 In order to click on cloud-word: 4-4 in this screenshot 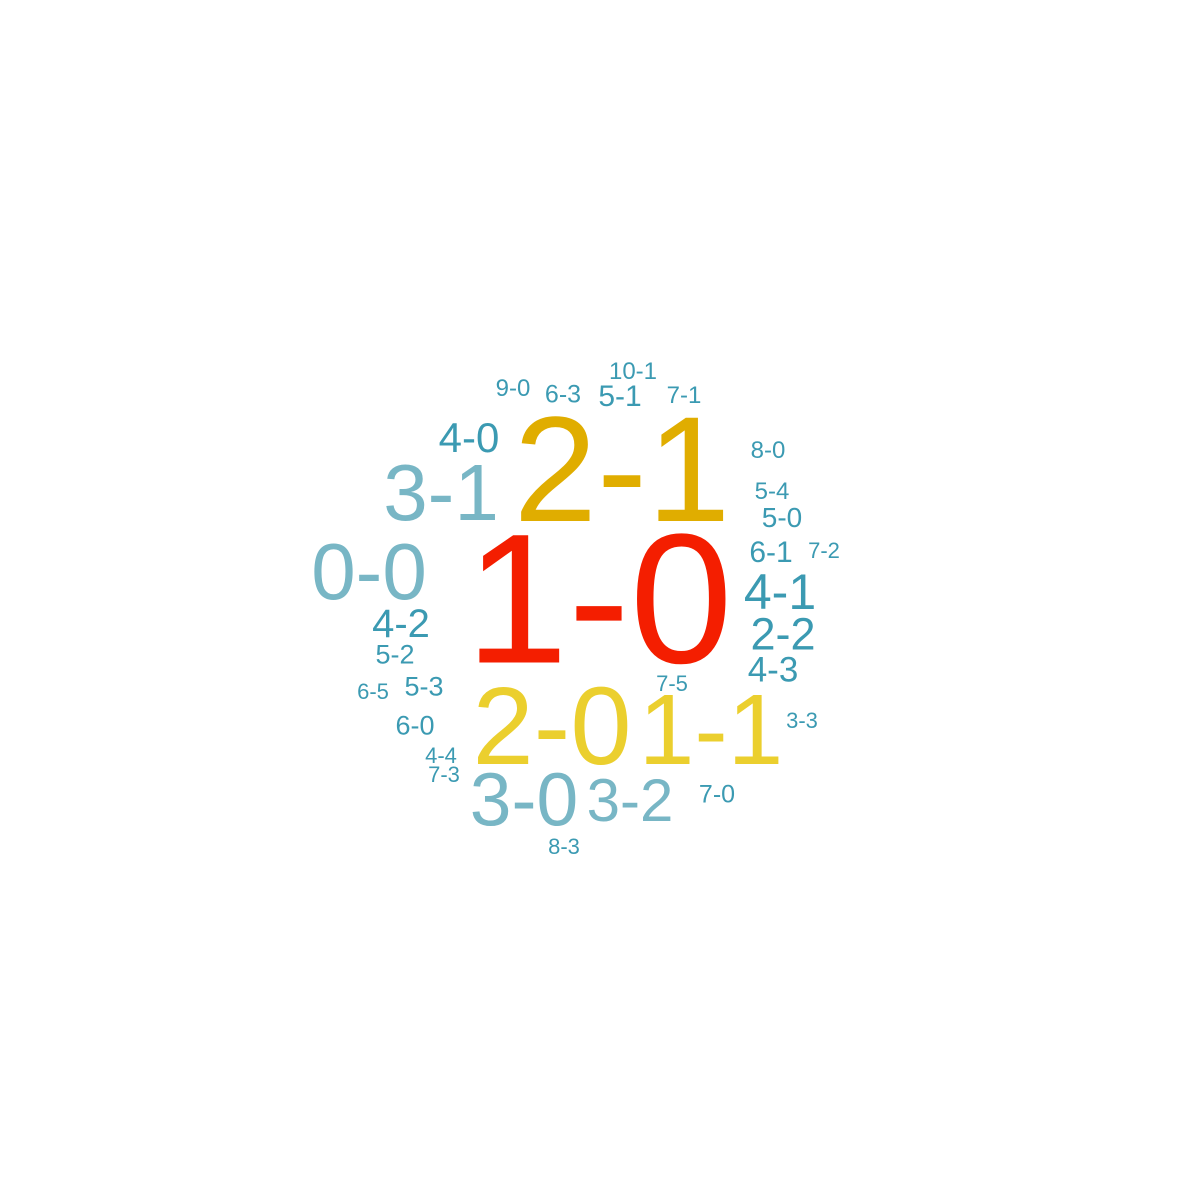, I will do `click(441, 755)`.